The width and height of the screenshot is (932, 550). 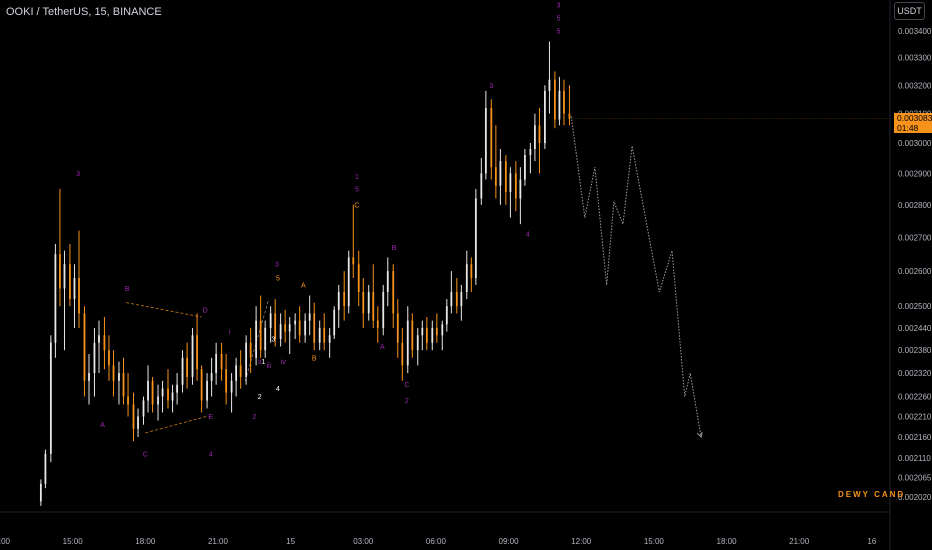 I want to click on x-tick-label: 18:00, so click(x=727, y=541).